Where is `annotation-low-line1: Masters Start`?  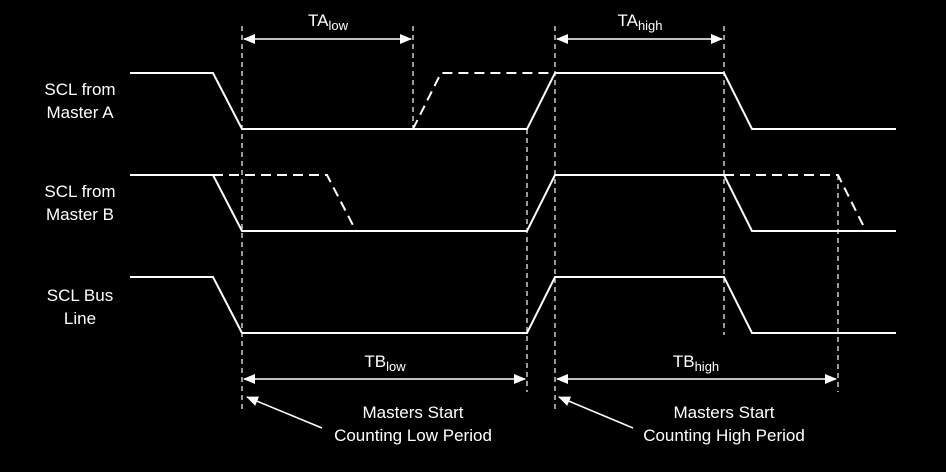 annotation-low-line1: Masters Start is located at coordinates (413, 412).